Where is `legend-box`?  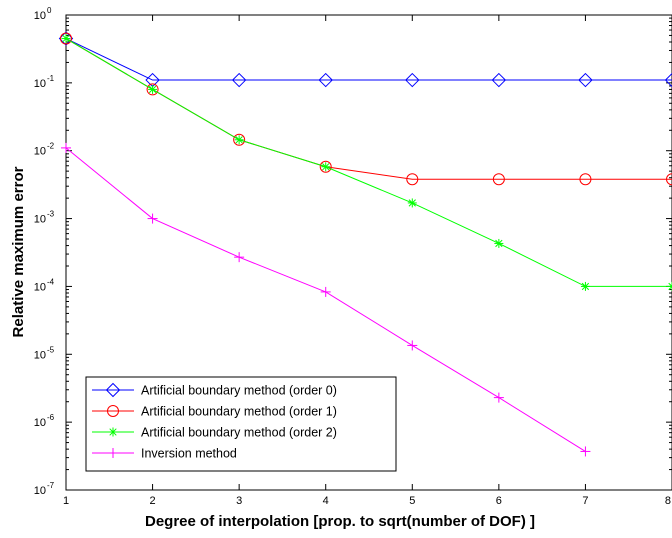
legend-box is located at coordinates (241, 424).